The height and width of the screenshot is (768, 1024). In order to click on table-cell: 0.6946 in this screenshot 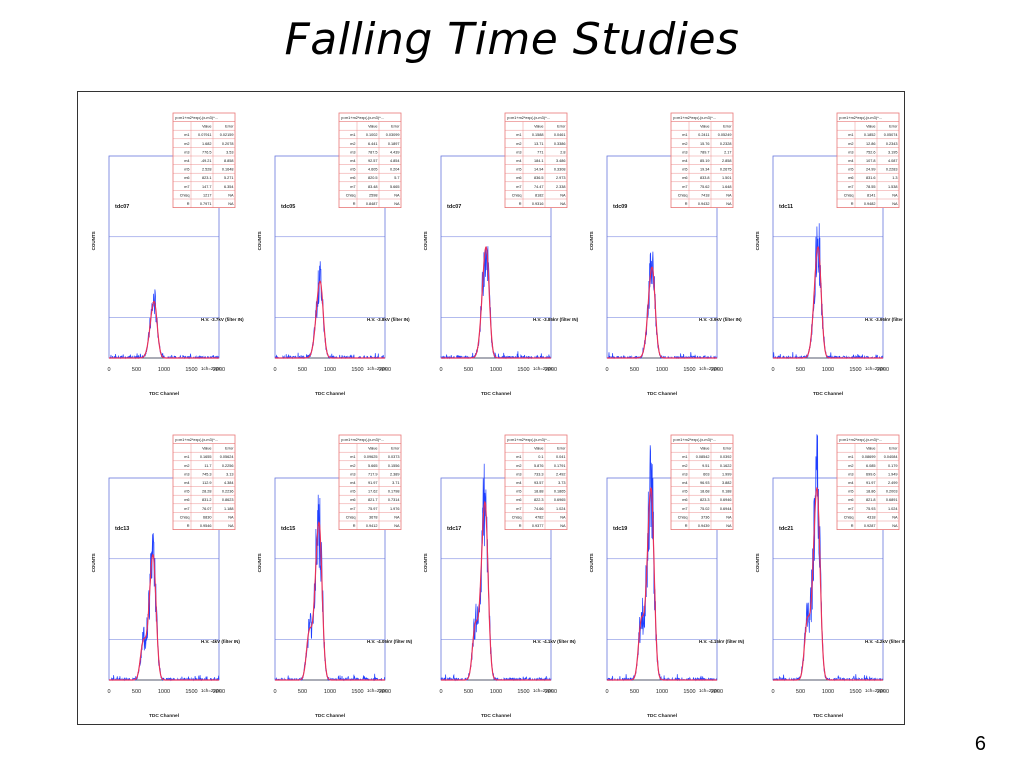, I will do `click(726, 500)`.